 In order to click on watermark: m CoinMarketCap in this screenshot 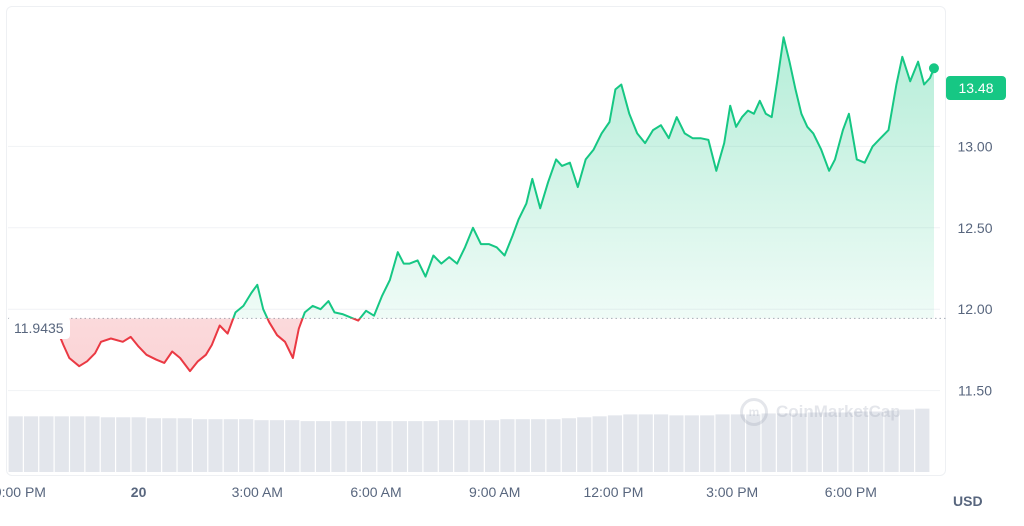, I will do `click(820, 412)`.